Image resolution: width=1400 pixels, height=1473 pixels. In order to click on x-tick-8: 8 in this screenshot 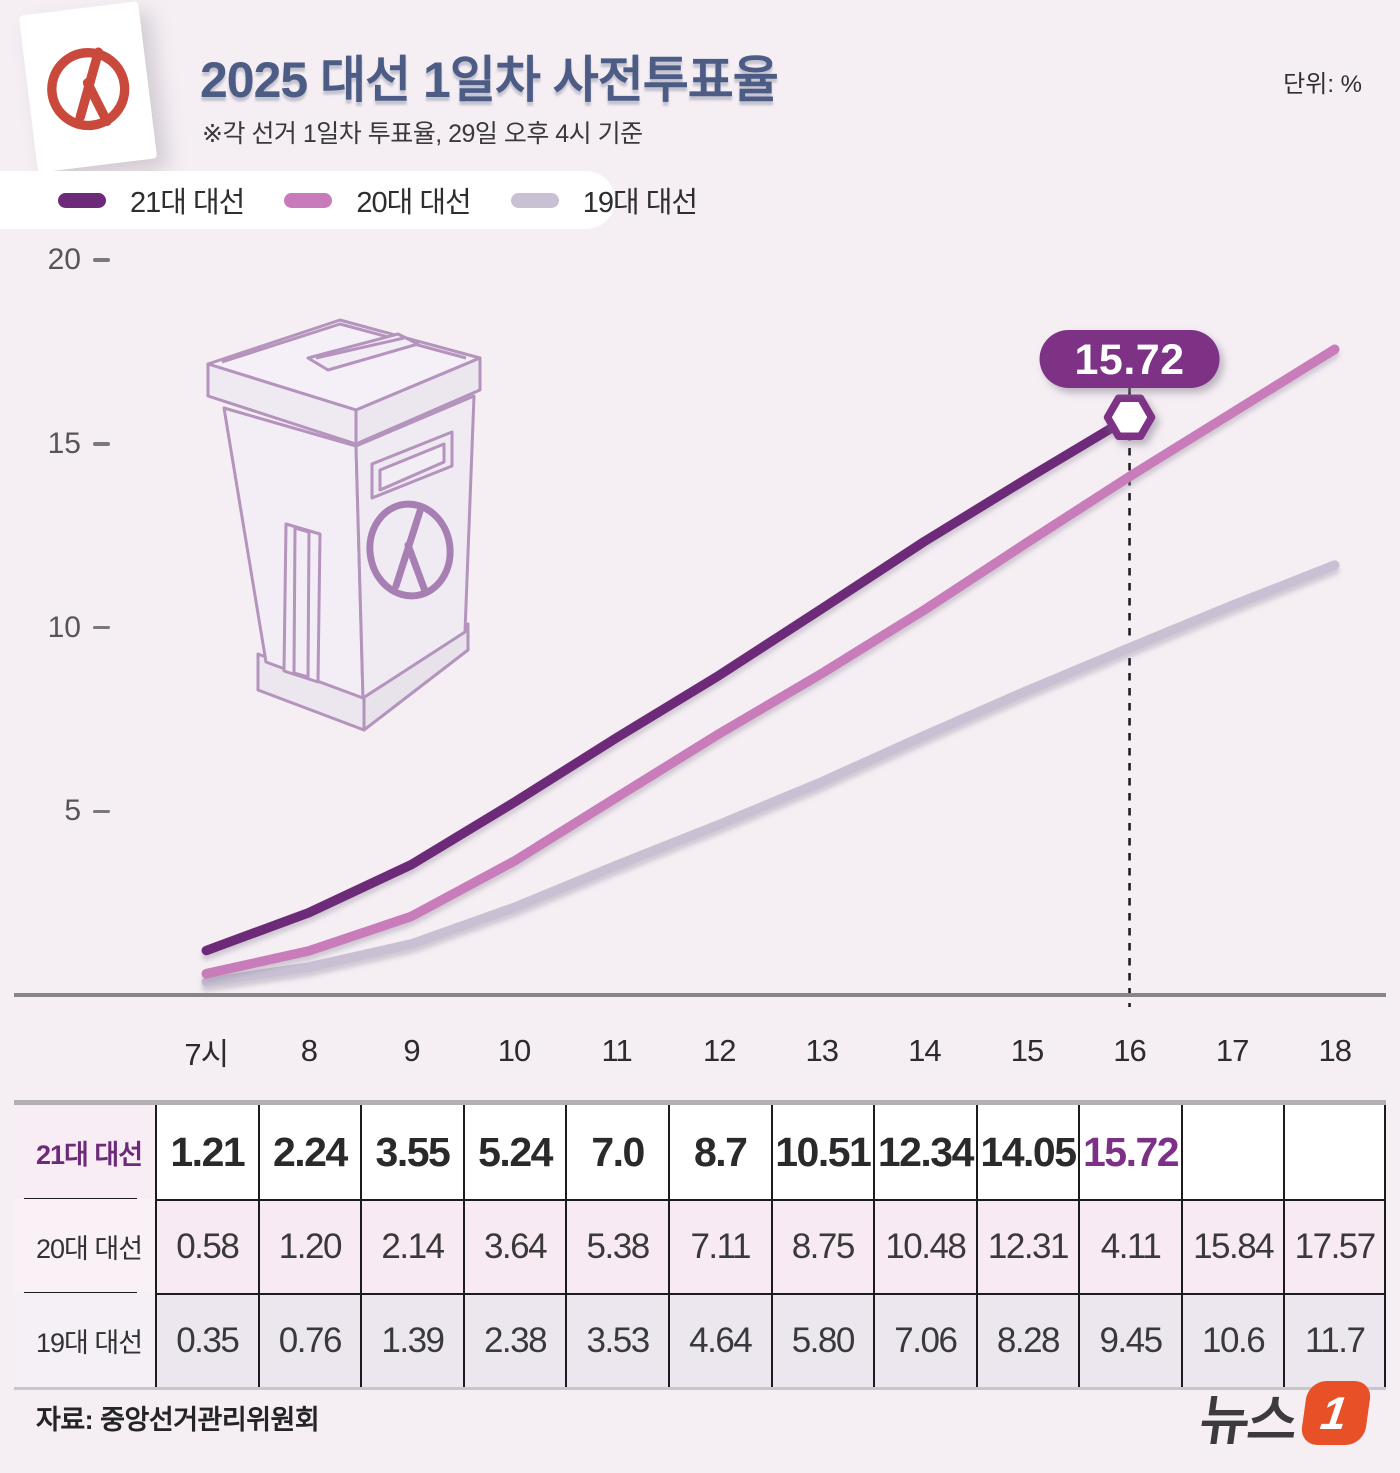, I will do `click(309, 1050)`.